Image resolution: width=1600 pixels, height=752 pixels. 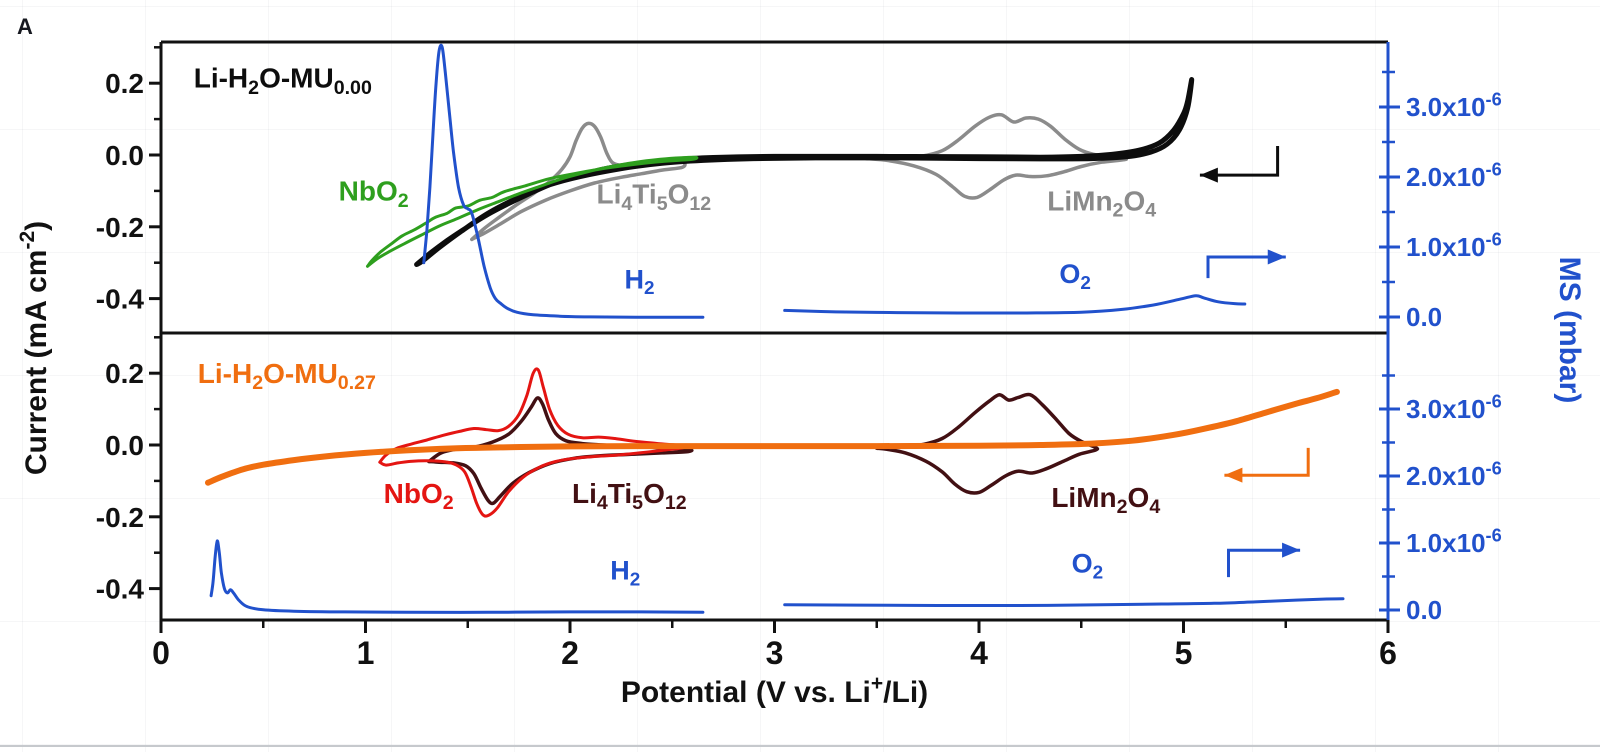 I want to click on series-label-top-1: Li4Ti5O12, so click(x=654, y=197).